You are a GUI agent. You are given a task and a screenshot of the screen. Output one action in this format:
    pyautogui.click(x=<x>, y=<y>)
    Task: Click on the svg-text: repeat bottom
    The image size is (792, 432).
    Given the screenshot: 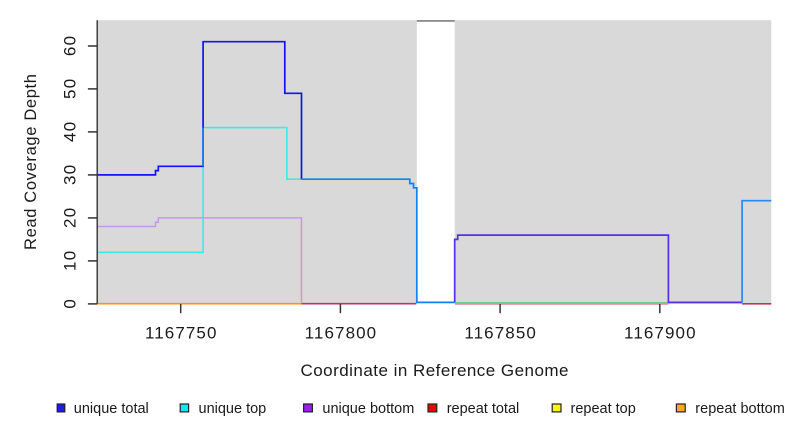 What is the action you would take?
    pyautogui.click(x=739, y=409)
    